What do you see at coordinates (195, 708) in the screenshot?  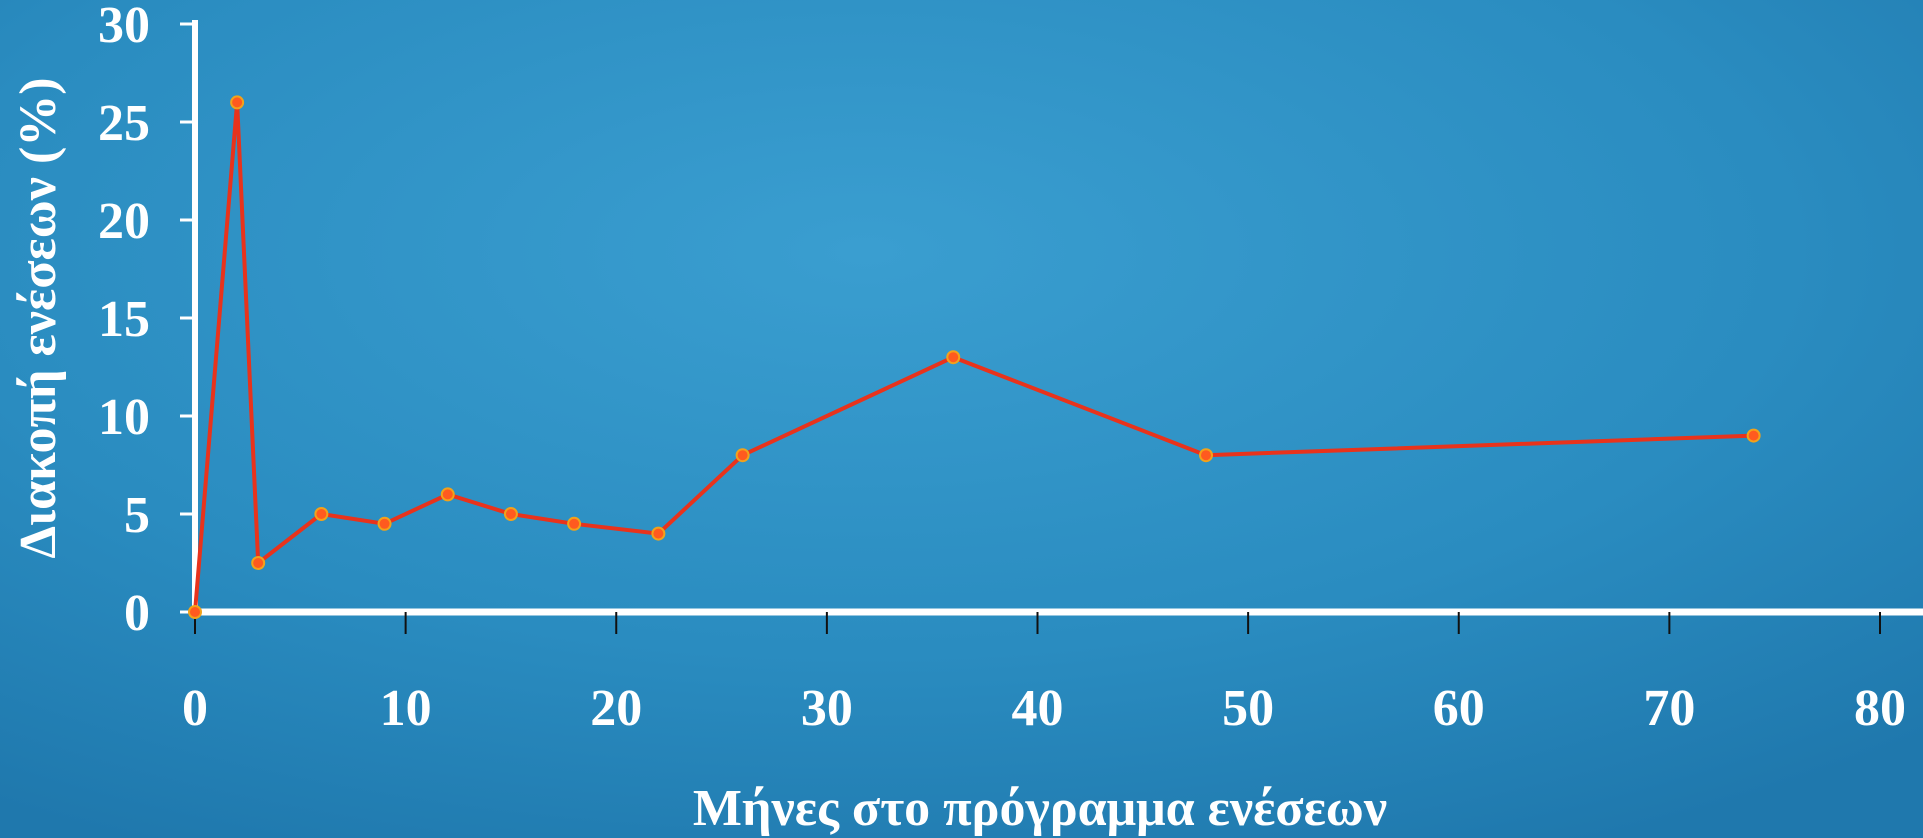 I see `x-tick-label: 0` at bounding box center [195, 708].